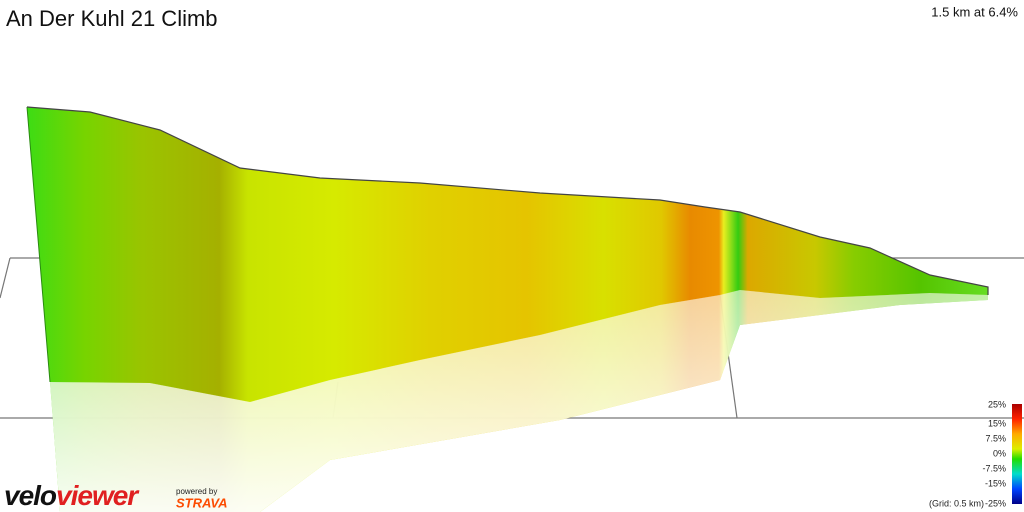 This screenshot has height=512, width=1024. What do you see at coordinates (202, 502) in the screenshot?
I see `strava-logo: STRAVA` at bounding box center [202, 502].